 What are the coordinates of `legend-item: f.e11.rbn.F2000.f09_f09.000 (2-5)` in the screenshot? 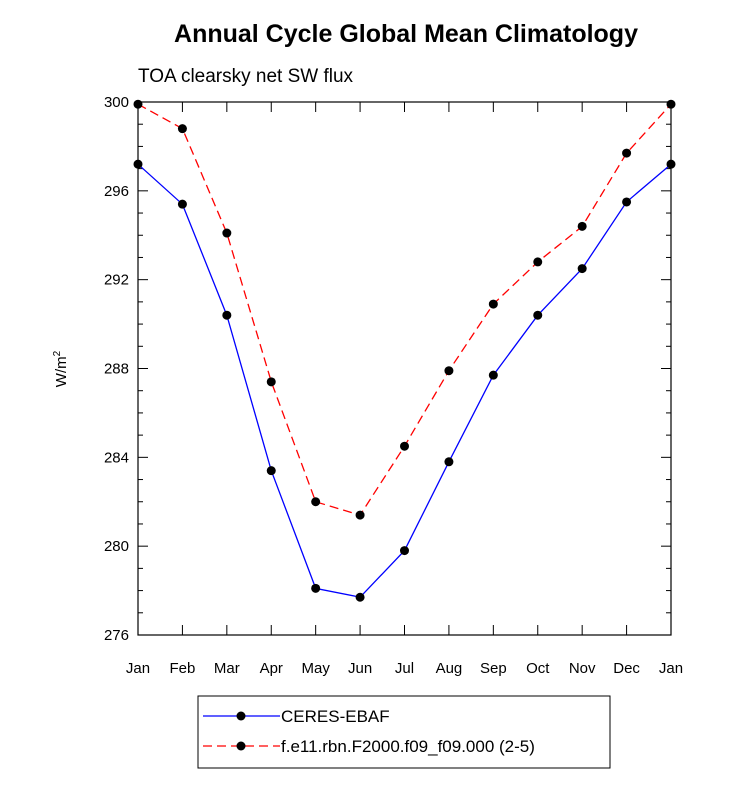 It's located at (369, 746).